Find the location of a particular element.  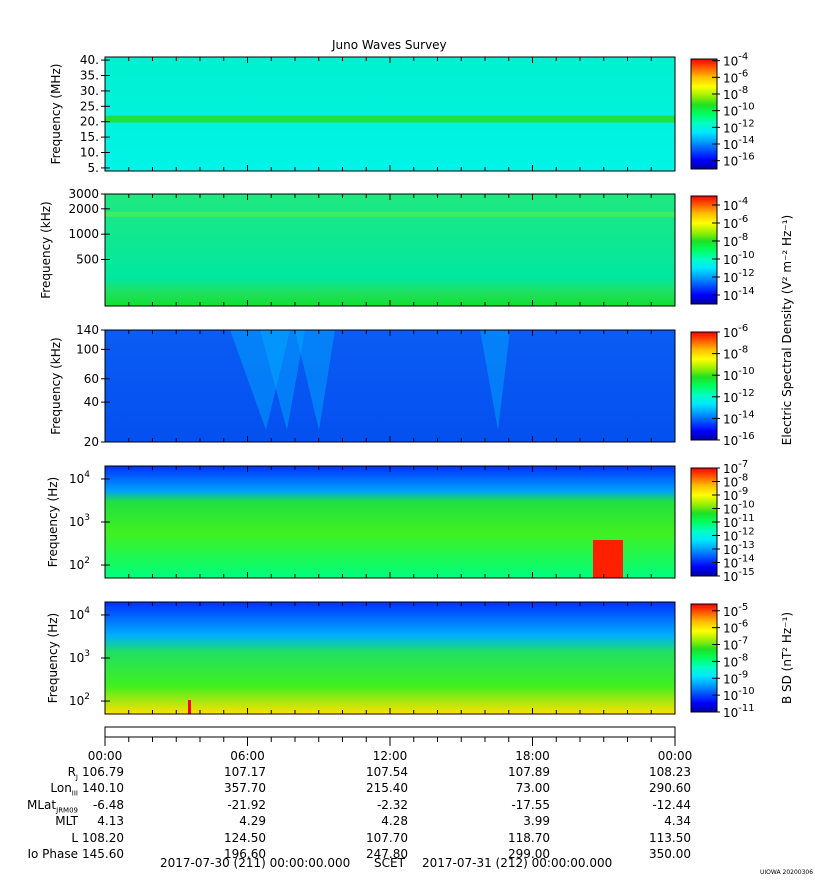

y-tick-label: 3000 is located at coordinates (83, 194).